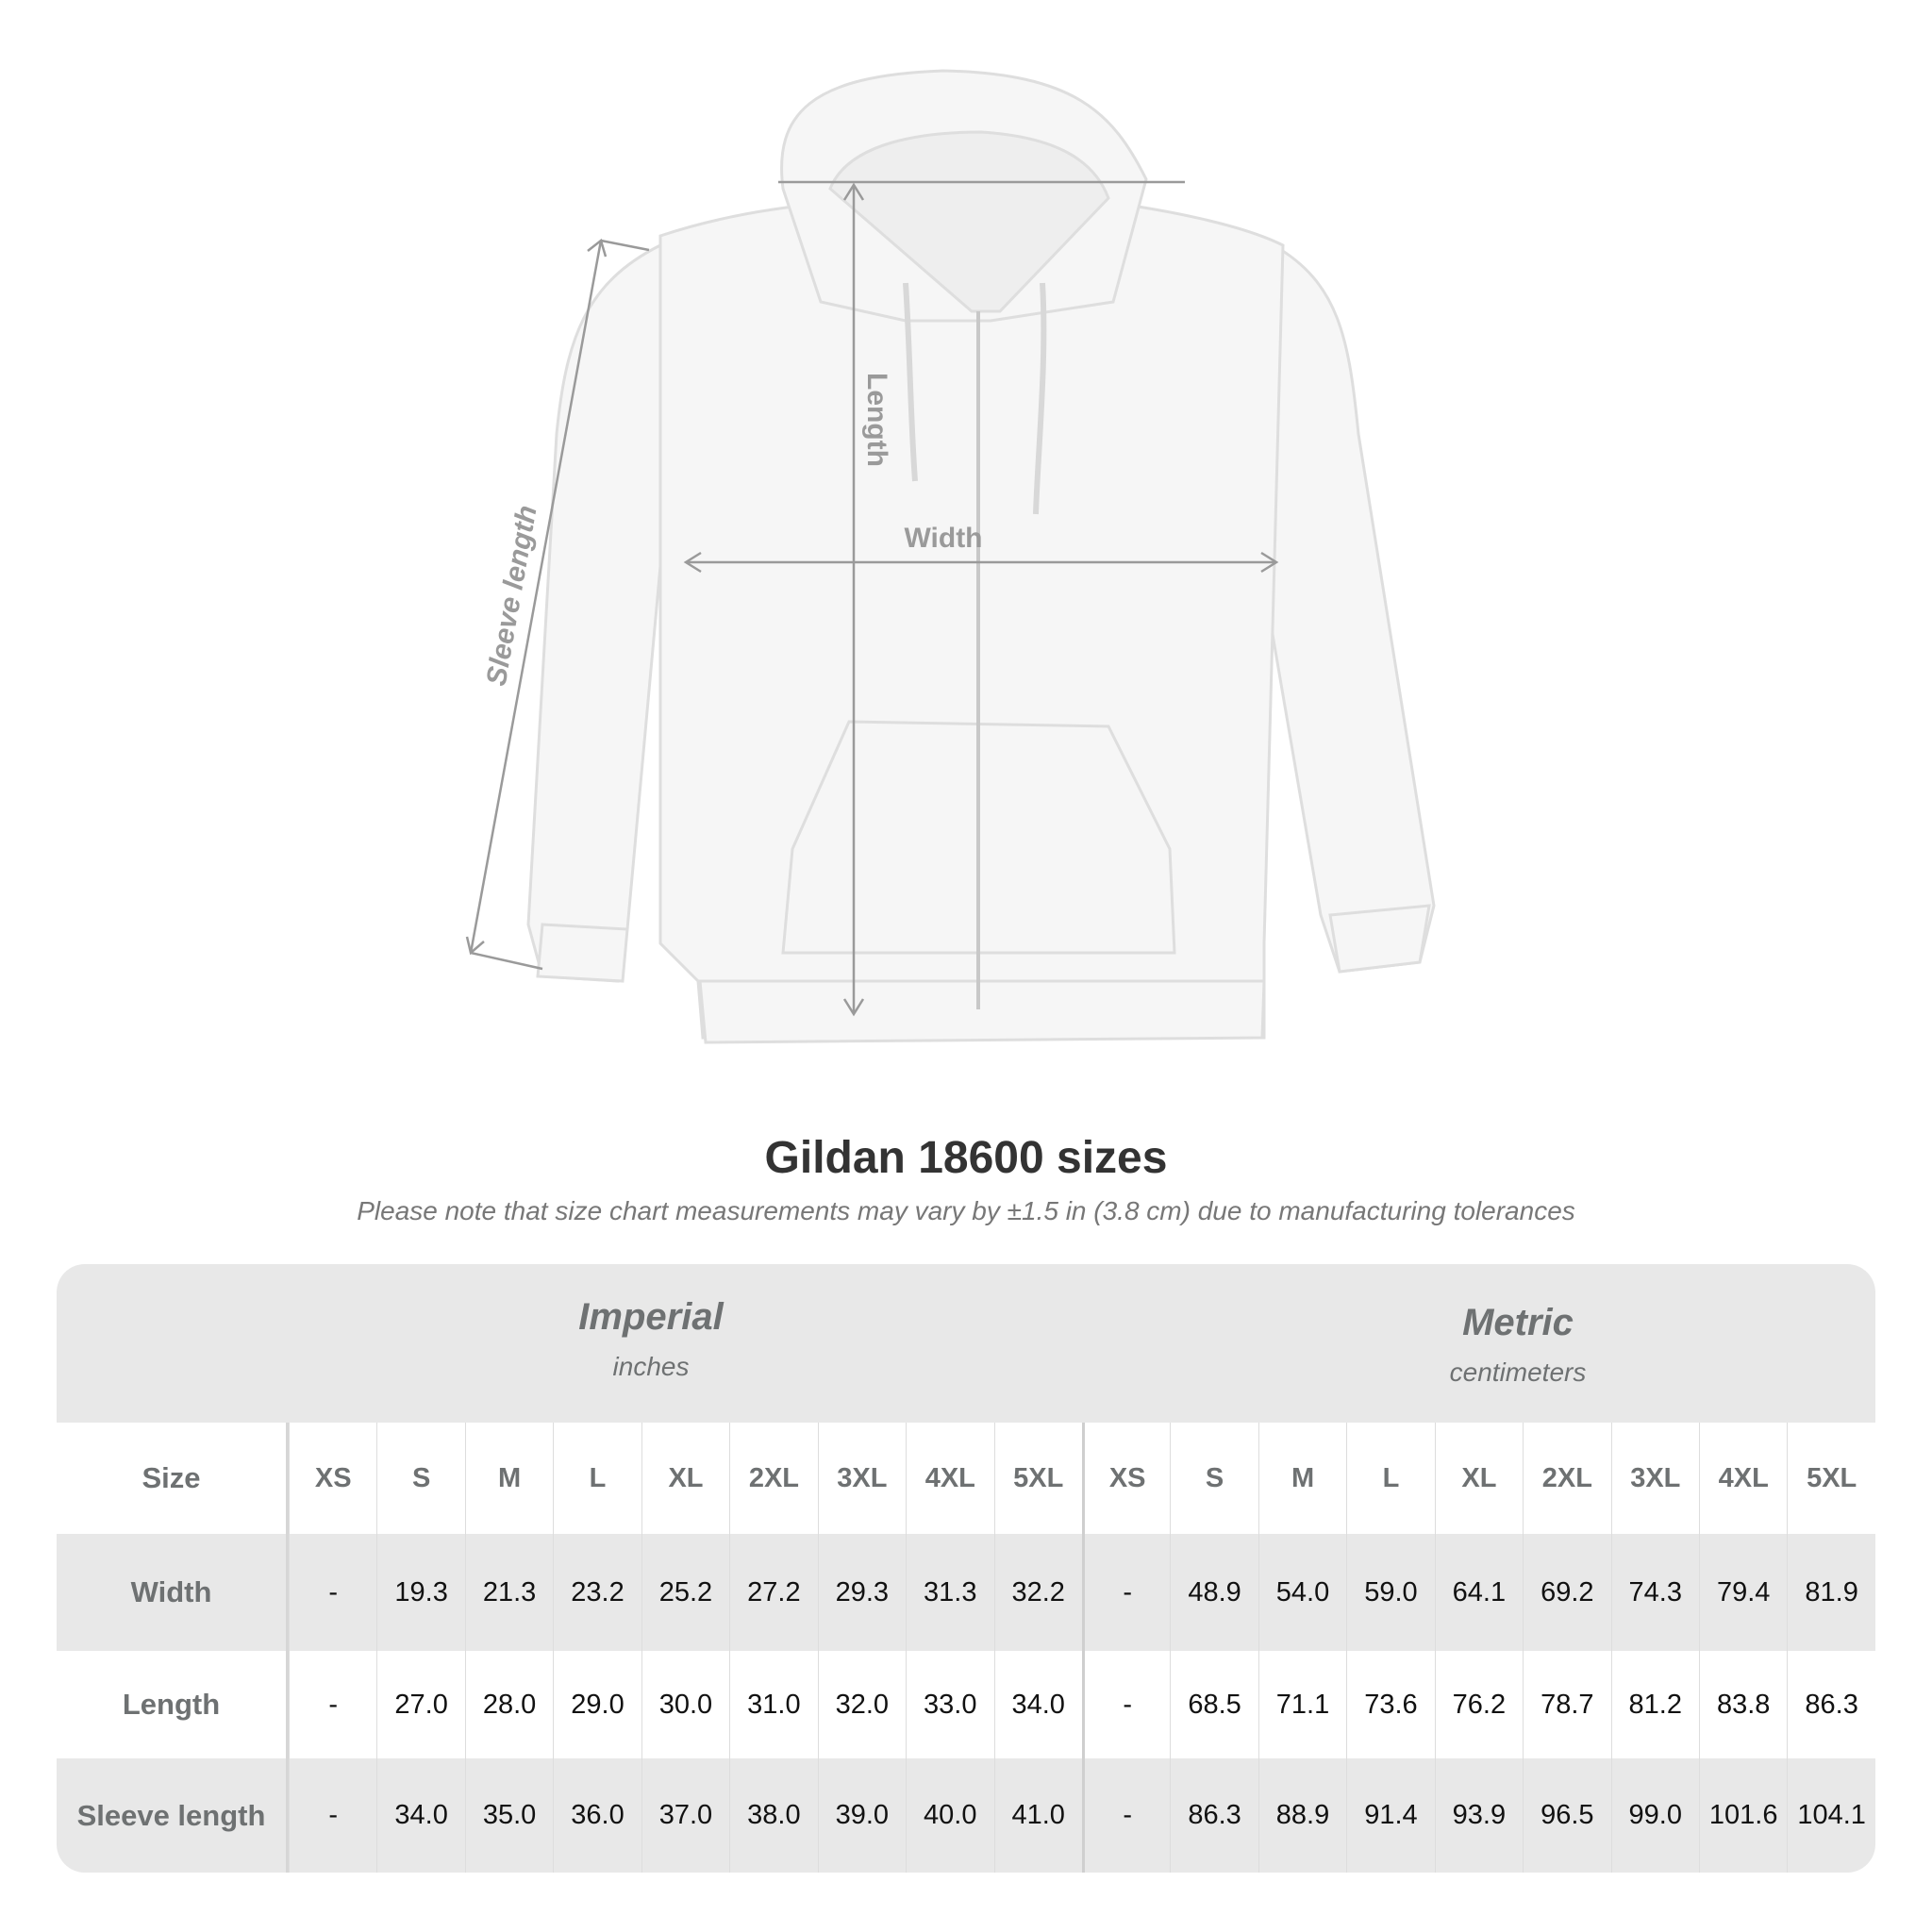 This screenshot has width=1932, height=1932. What do you see at coordinates (508, 1478) in the screenshot?
I see `imperial-size-header: M` at bounding box center [508, 1478].